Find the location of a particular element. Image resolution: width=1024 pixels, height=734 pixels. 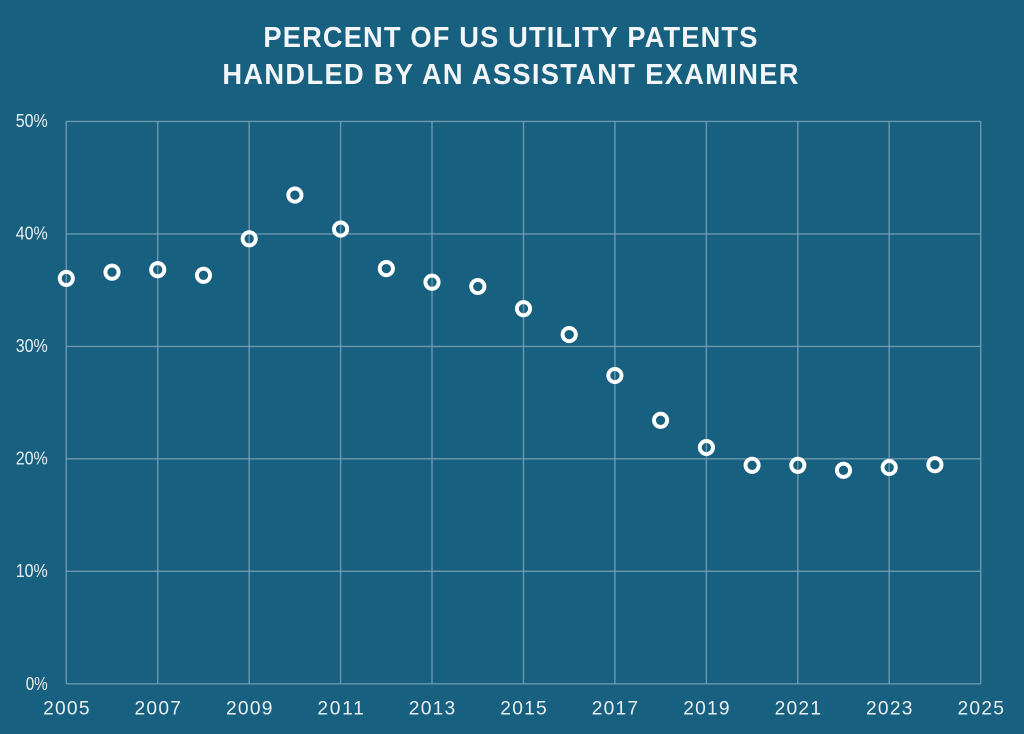

svg-text: 2021 is located at coordinates (798, 709).